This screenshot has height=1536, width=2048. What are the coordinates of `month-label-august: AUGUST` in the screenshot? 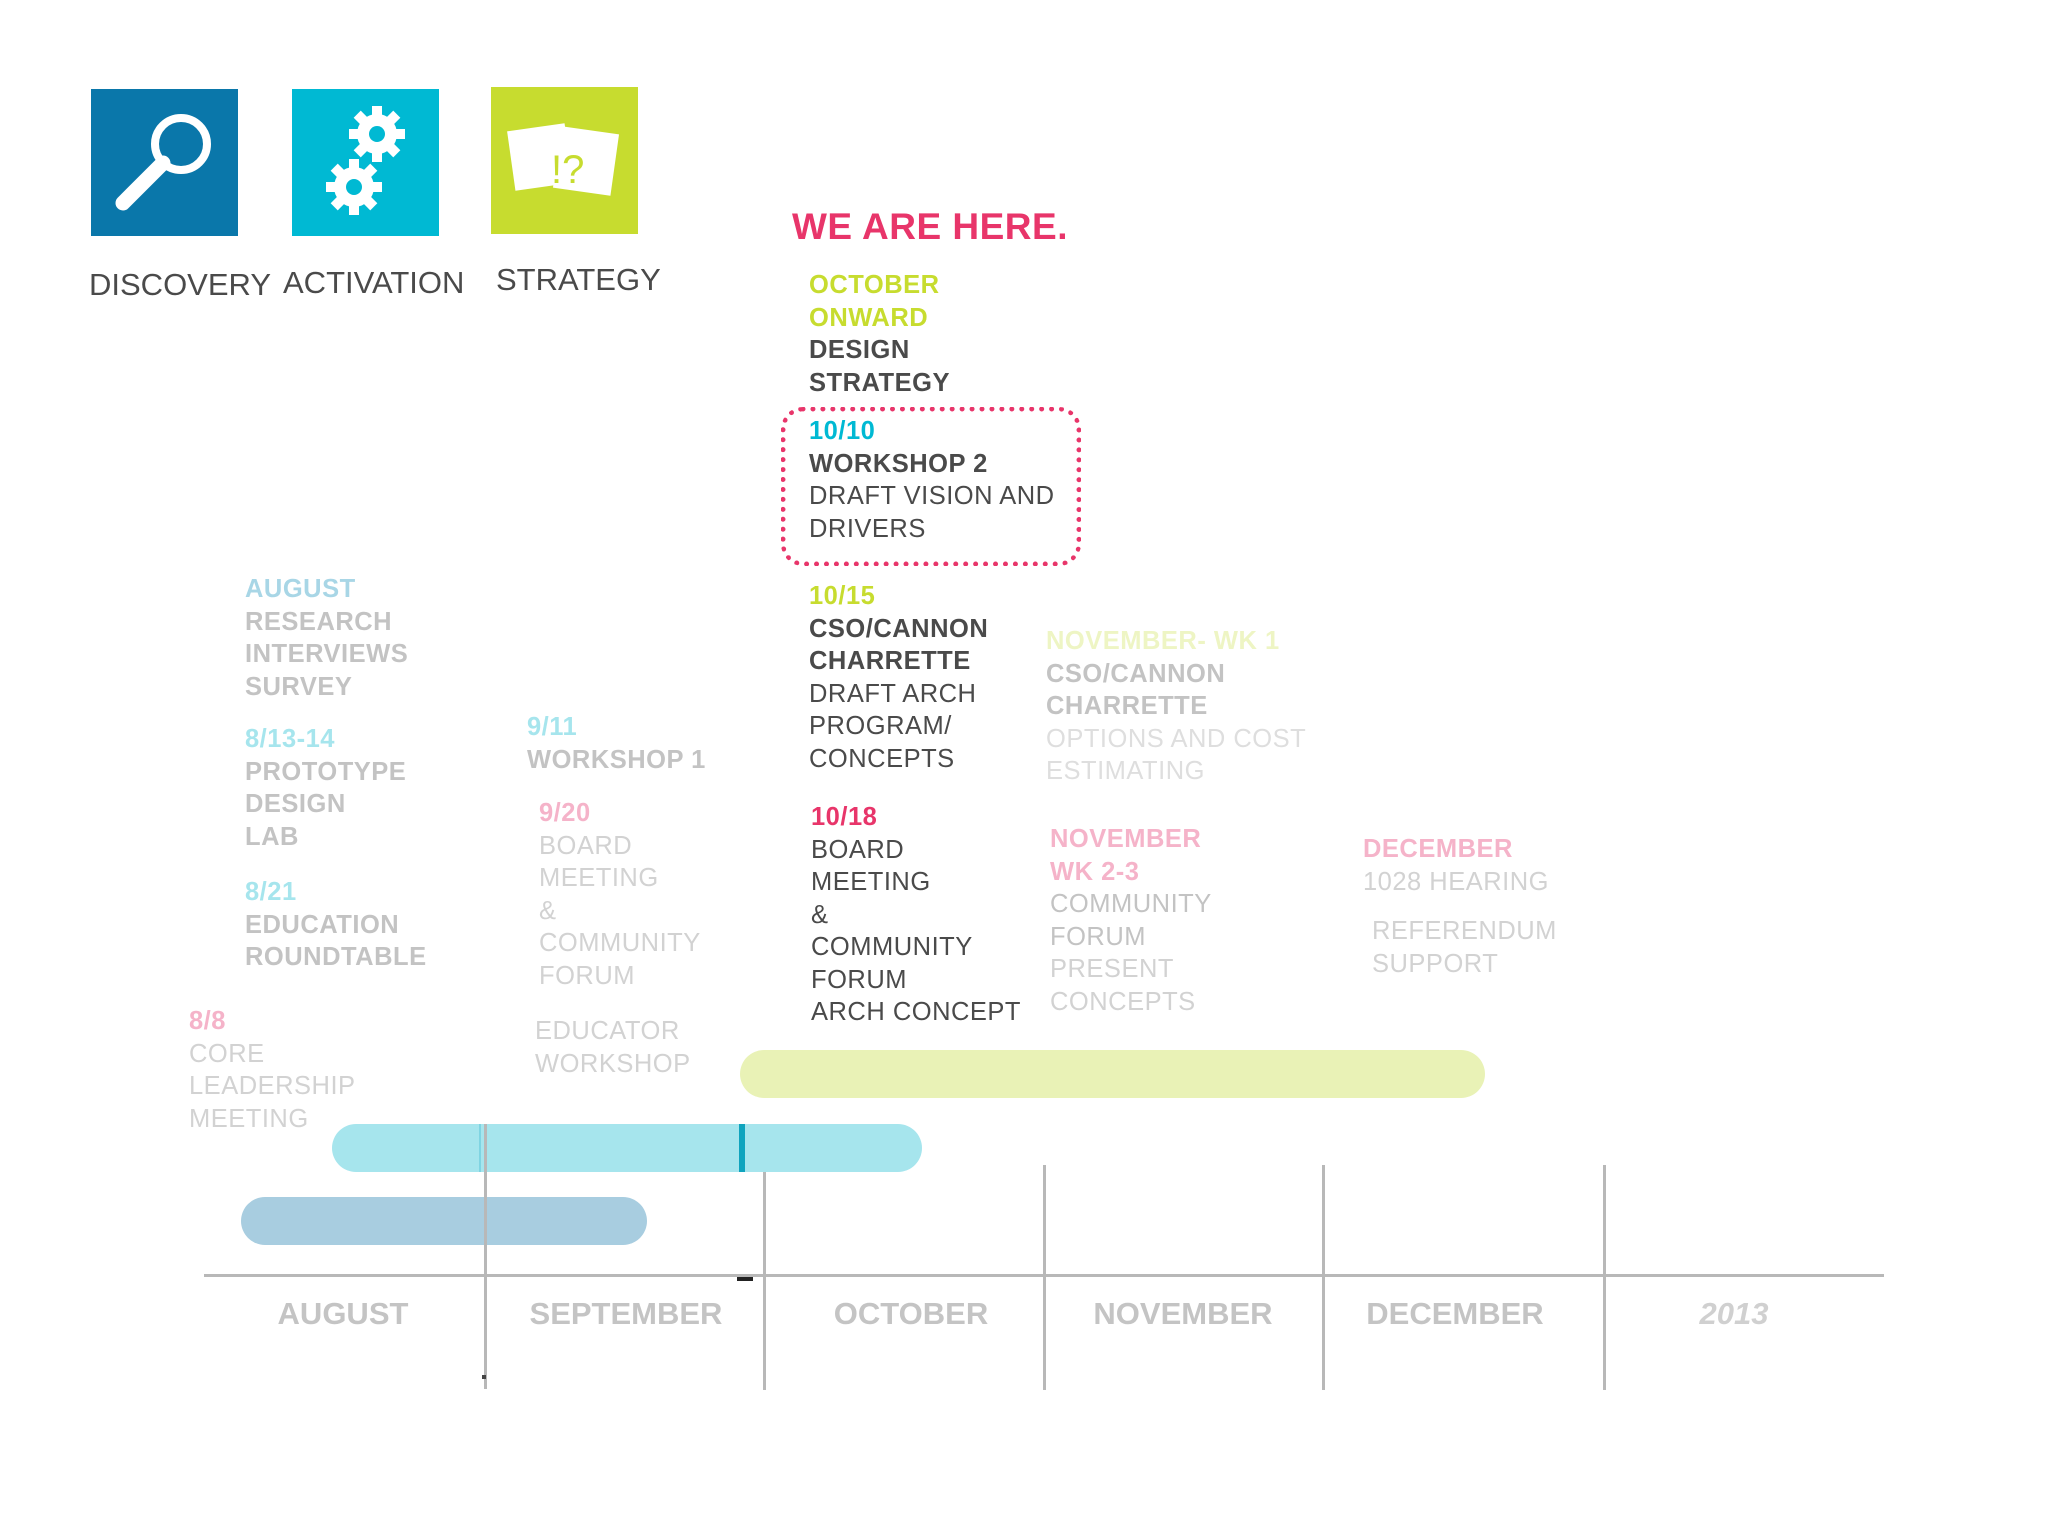 It's located at (343, 1313).